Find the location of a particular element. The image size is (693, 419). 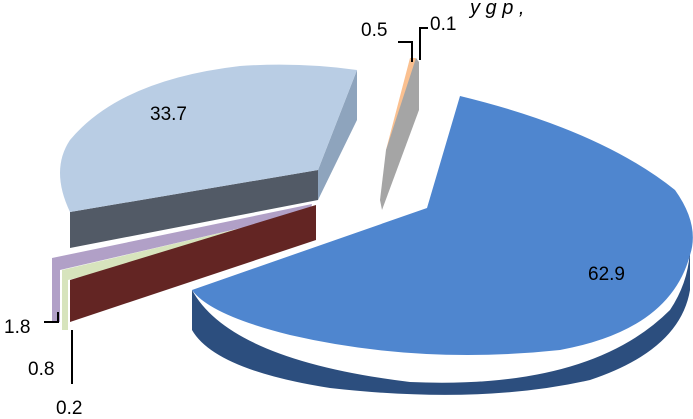

slice-33-7-side-front is located at coordinates (194, 209).